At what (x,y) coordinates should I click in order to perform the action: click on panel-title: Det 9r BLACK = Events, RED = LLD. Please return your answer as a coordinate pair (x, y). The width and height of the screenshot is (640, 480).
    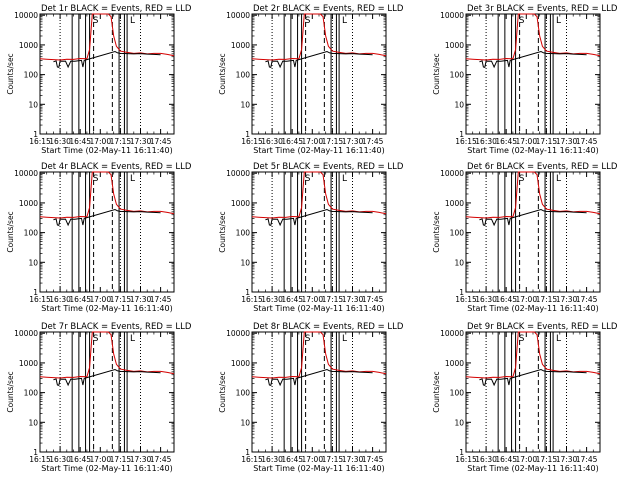
    Looking at the image, I should click on (542, 327).